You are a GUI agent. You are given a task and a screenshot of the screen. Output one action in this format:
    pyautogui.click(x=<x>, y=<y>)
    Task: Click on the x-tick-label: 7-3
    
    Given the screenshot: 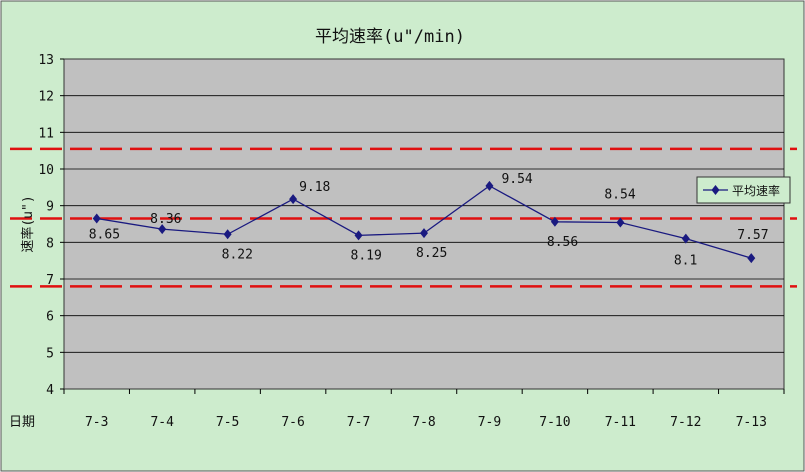 What is the action you would take?
    pyautogui.click(x=96, y=422)
    